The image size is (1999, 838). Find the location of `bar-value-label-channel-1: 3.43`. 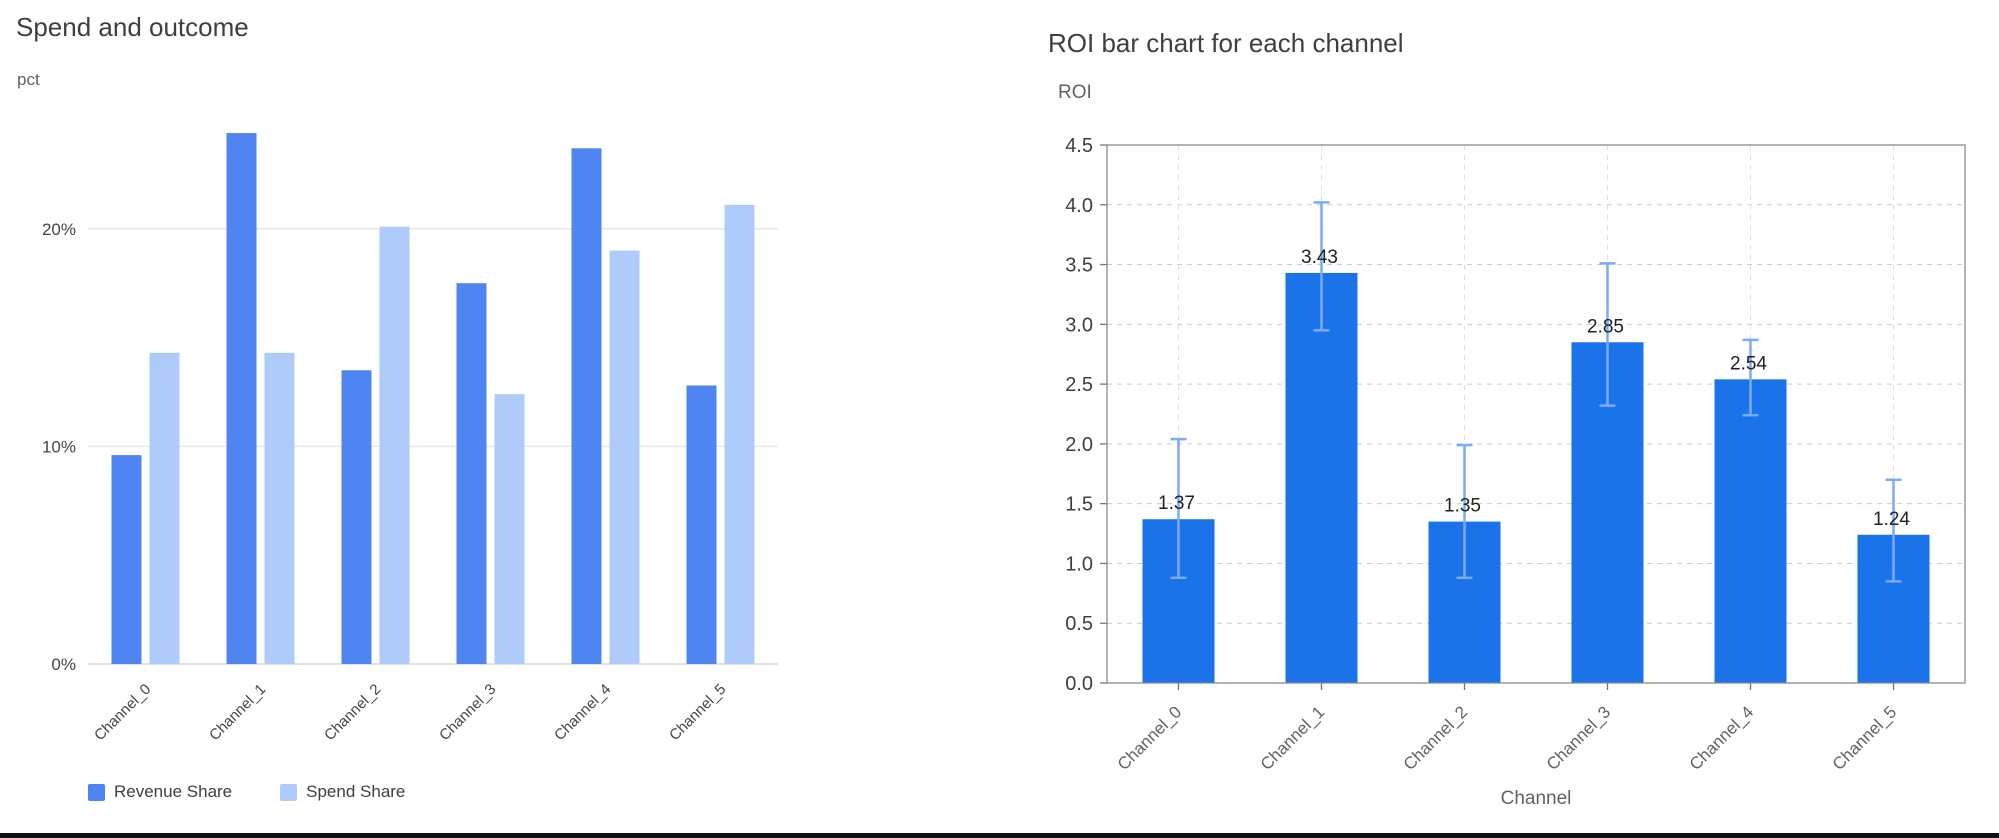

bar-value-label-channel-1: 3.43 is located at coordinates (1319, 257).